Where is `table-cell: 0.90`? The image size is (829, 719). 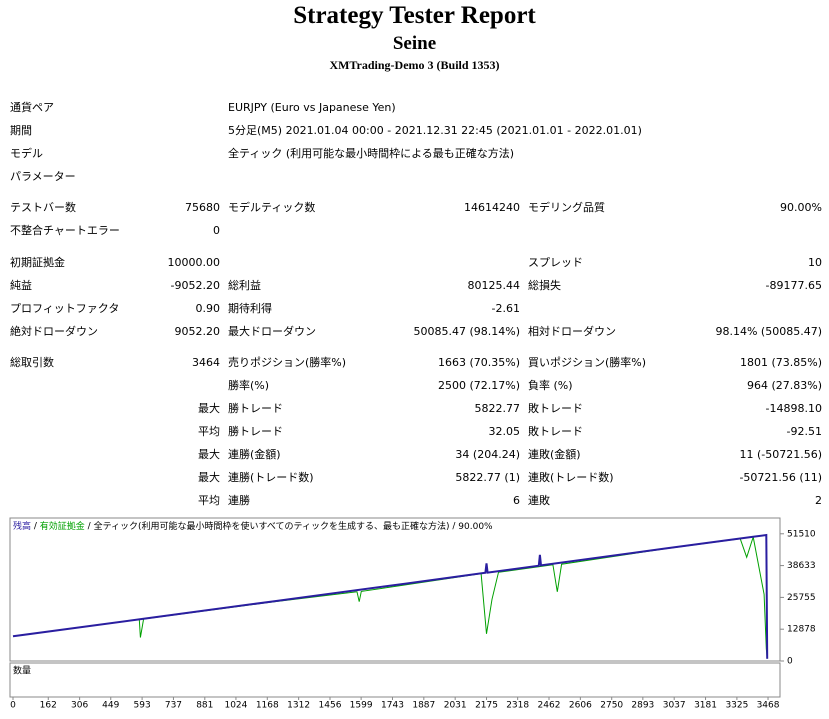
table-cell: 0.90 is located at coordinates (208, 308).